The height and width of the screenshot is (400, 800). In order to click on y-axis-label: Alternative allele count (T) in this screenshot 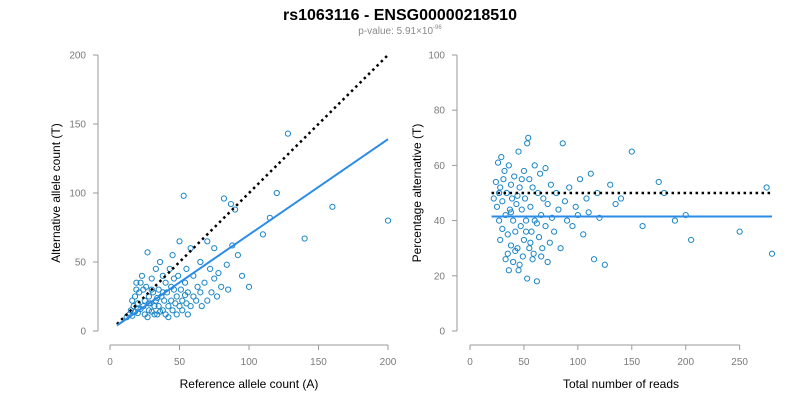, I will do `click(56, 192)`.